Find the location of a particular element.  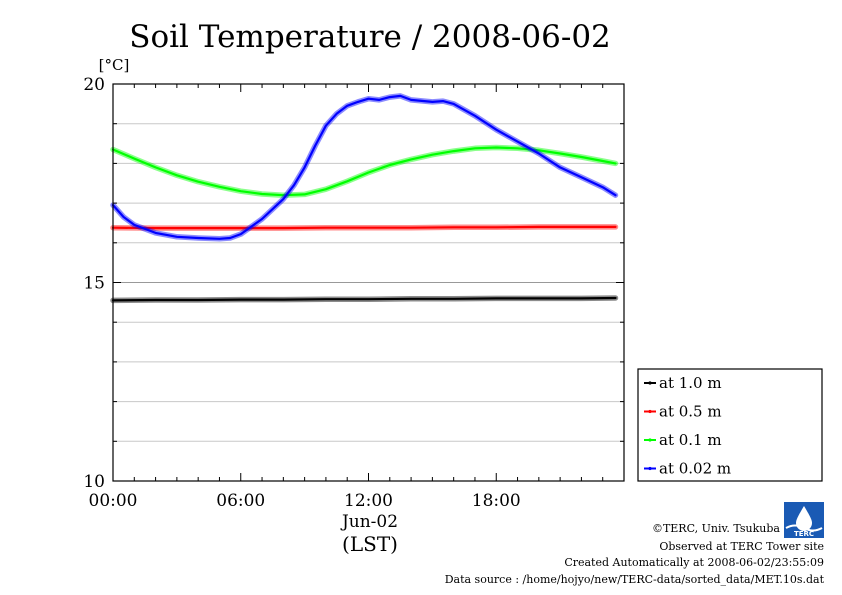

legend-label: at 0.02 m is located at coordinates (695, 469).